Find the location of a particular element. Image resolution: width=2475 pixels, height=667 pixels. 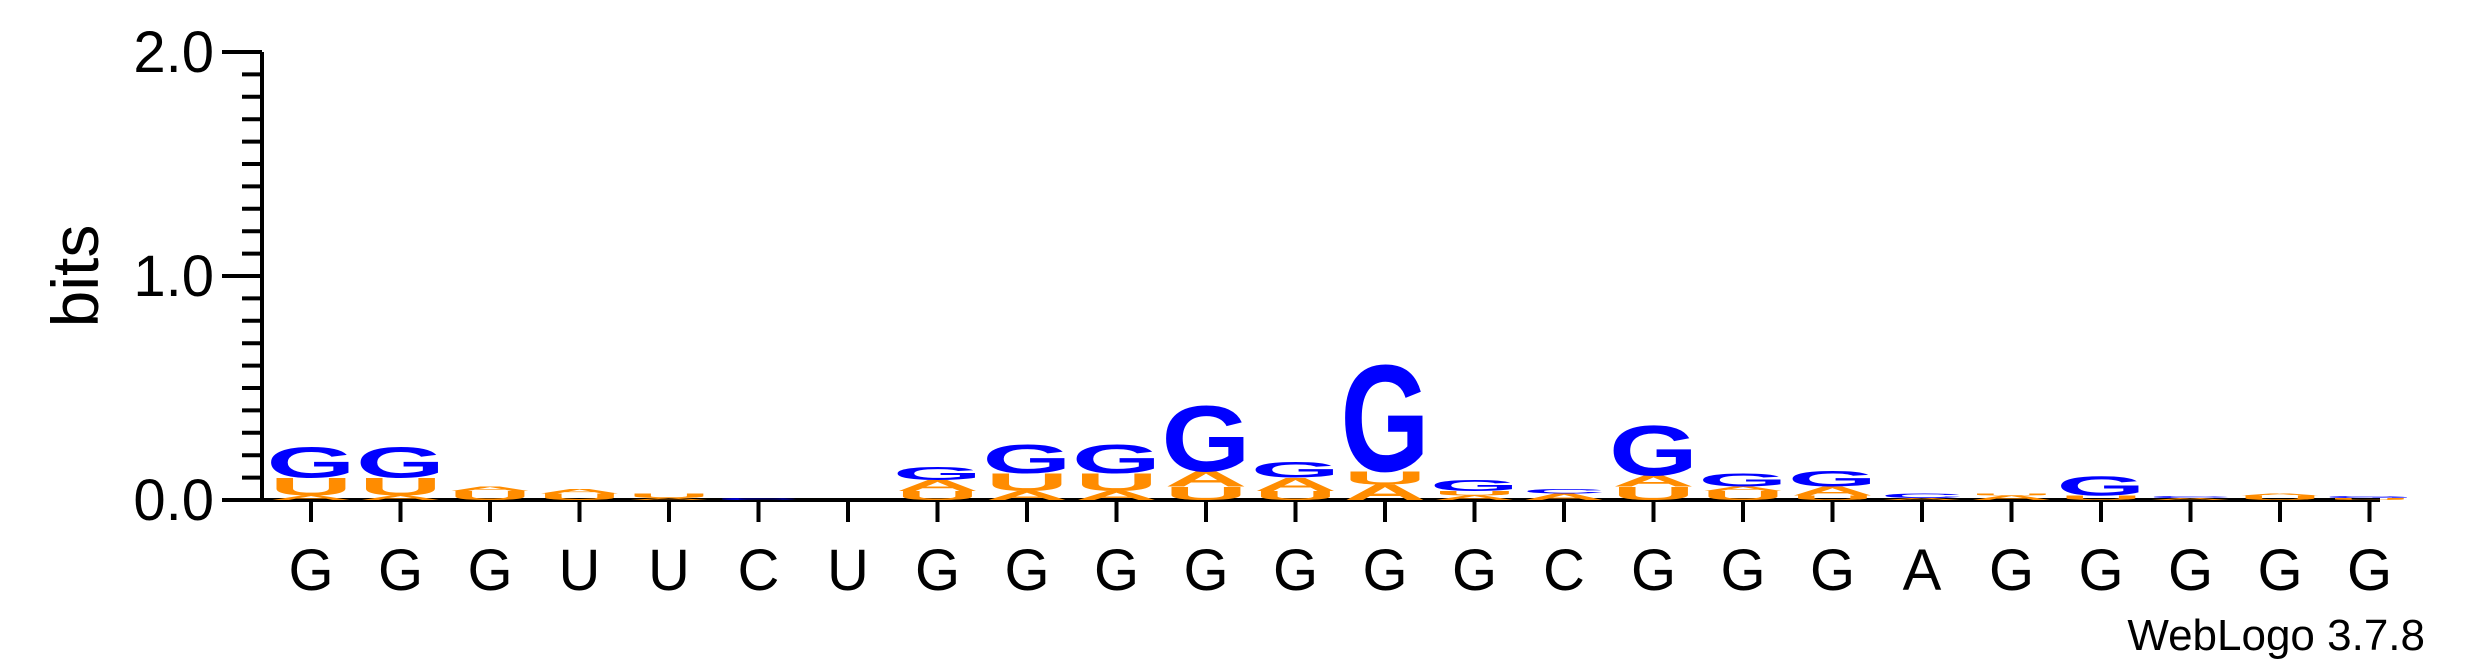

y-ticks: 0.0 1.0 2.0 is located at coordinates (197, 276).